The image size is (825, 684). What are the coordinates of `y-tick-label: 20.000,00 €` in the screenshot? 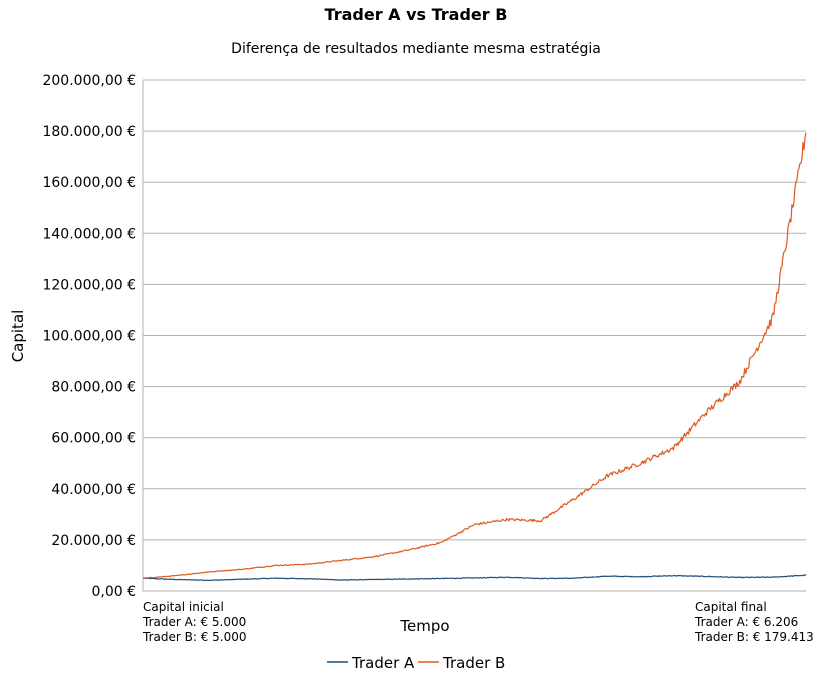 It's located at (93, 541).